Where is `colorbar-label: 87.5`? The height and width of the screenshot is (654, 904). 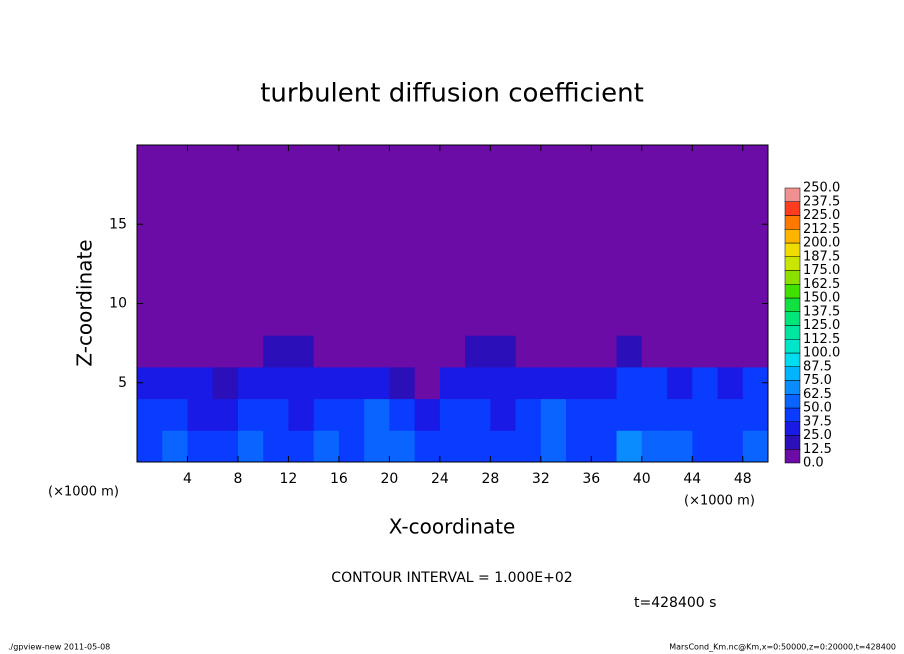
colorbar-label: 87.5 is located at coordinates (817, 366).